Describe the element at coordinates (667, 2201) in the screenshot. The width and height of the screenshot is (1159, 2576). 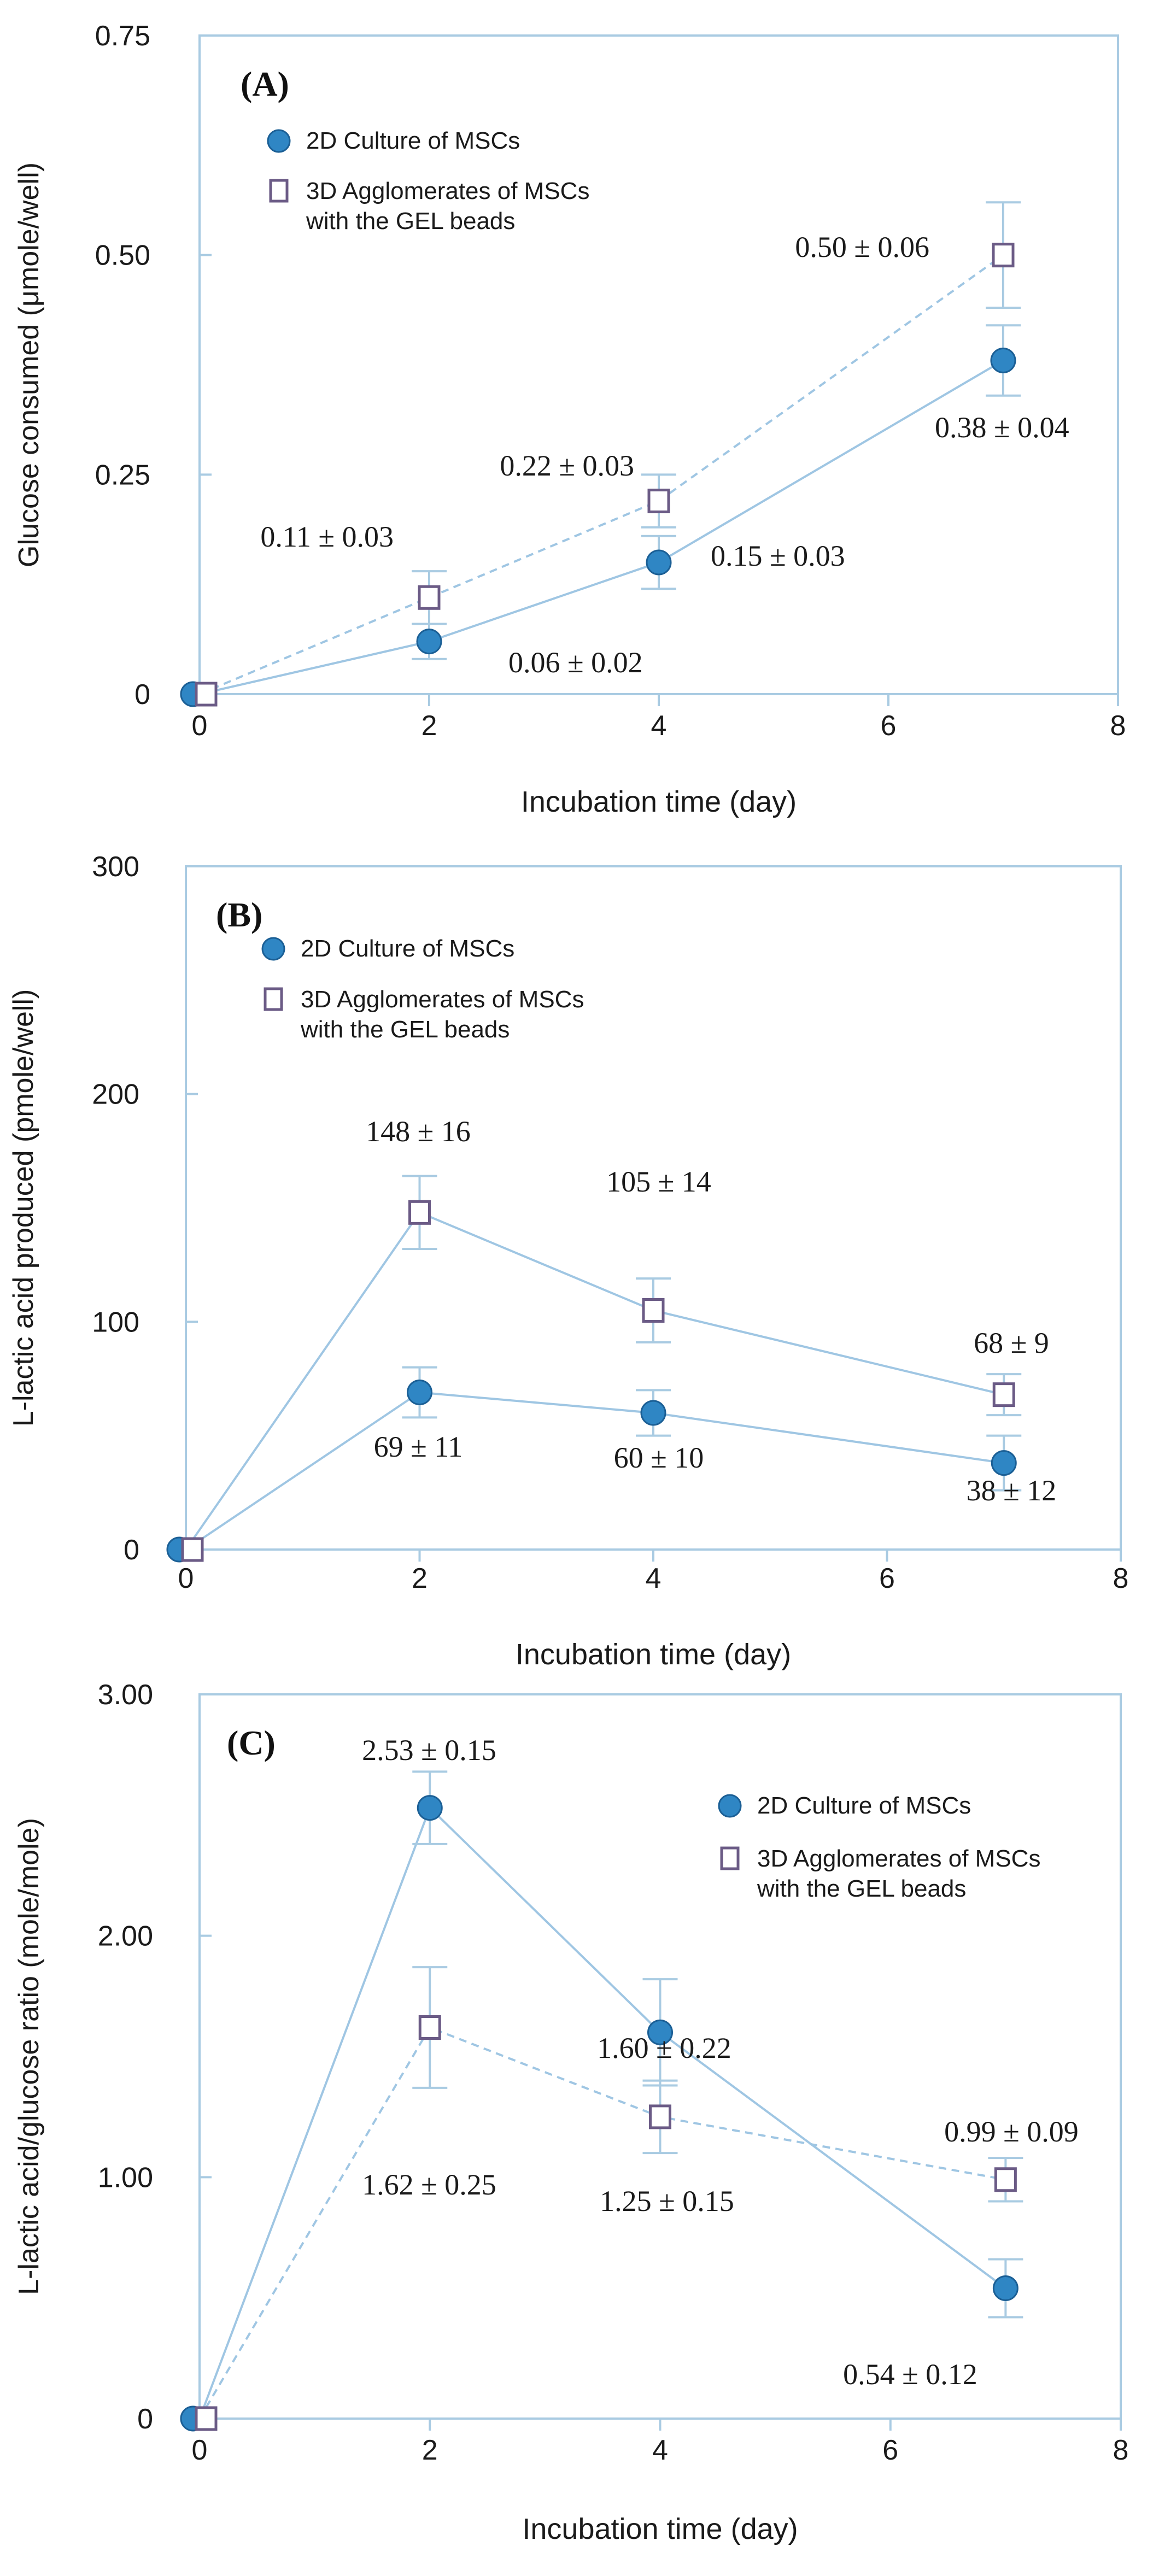
I see `data-label-3d: 1.25 ± 0.15` at that location.